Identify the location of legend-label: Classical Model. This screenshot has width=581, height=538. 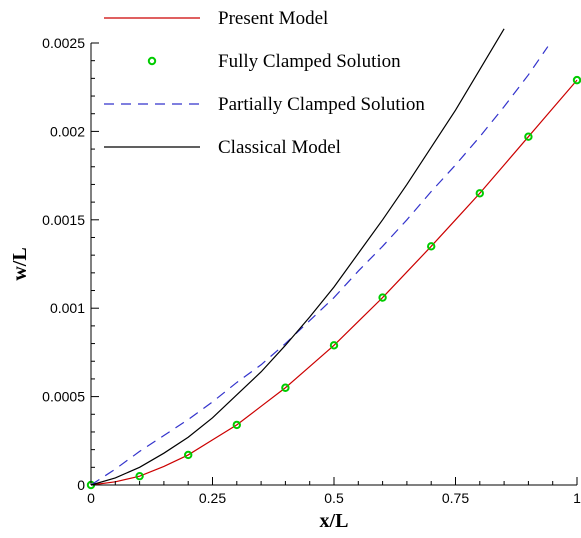
(279, 147).